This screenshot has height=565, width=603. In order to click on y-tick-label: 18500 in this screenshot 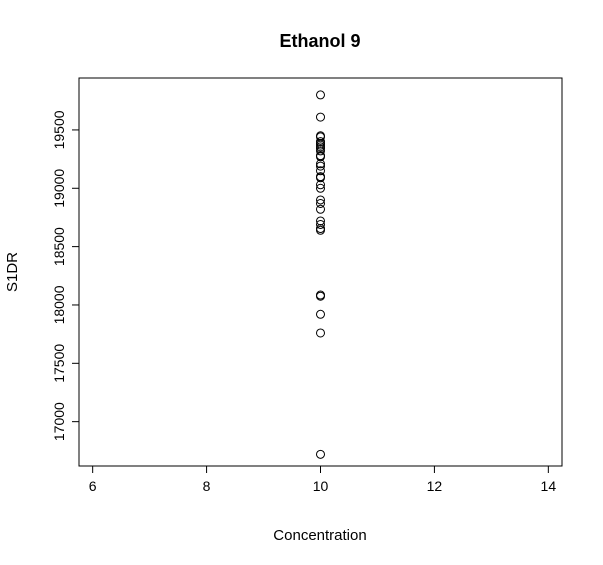, I will do `click(59, 246)`.